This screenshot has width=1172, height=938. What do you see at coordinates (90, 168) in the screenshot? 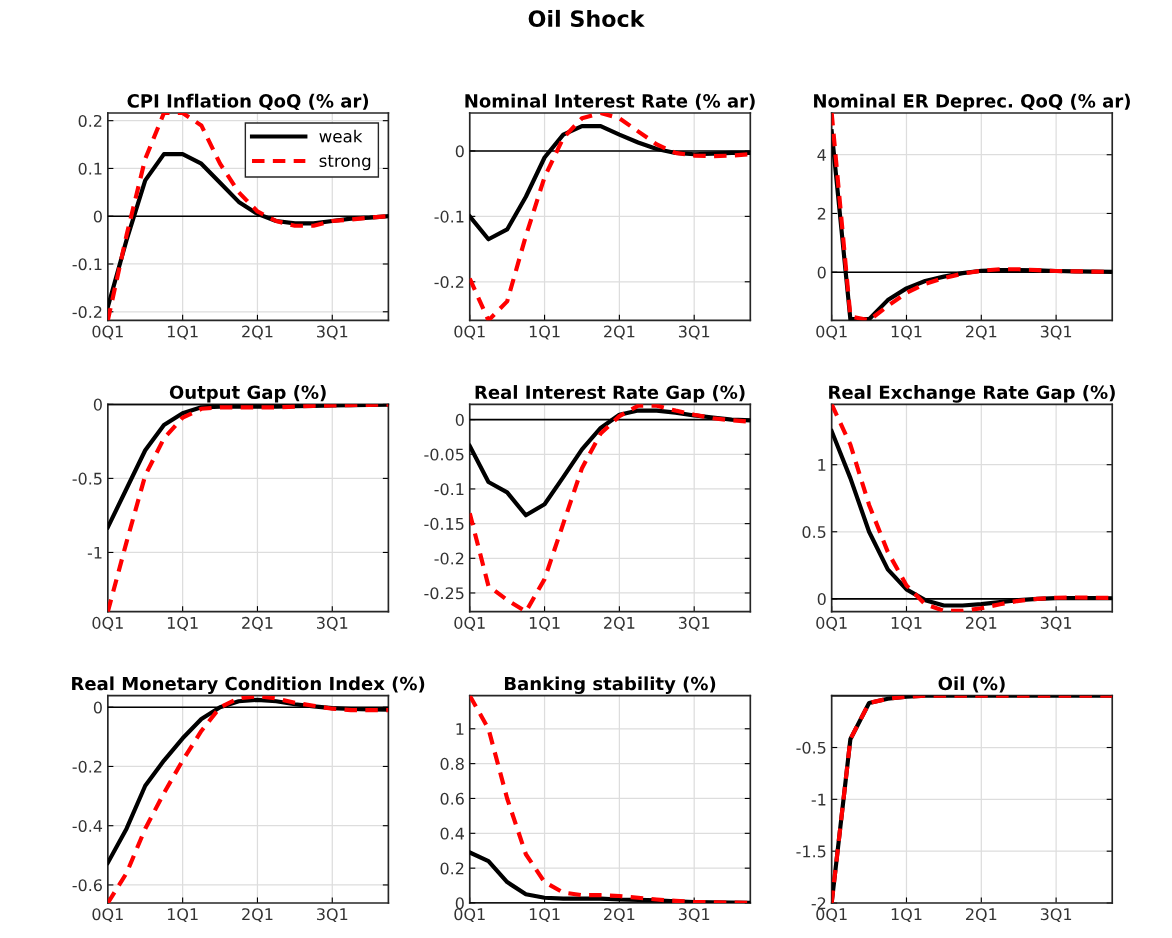
I see `y-tick-label: 0.1` at bounding box center [90, 168].